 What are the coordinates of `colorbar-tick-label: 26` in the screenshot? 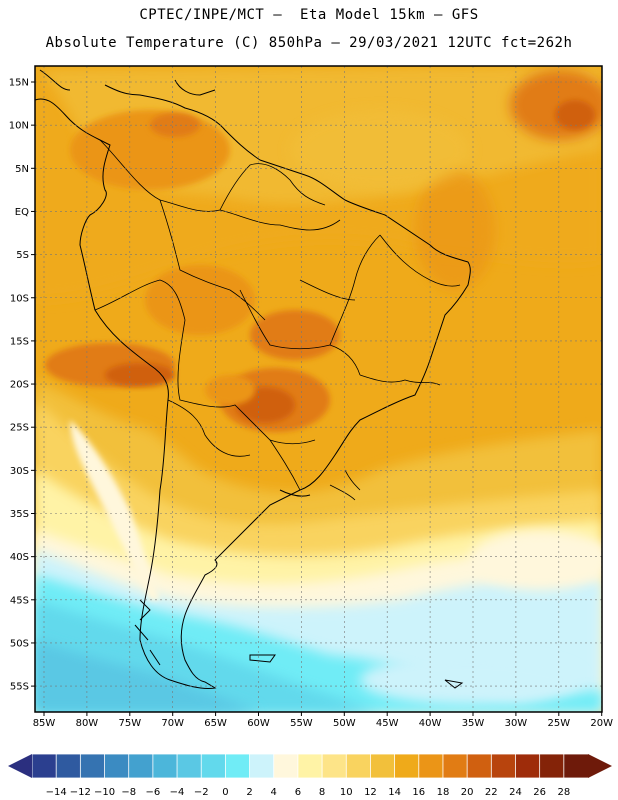 It's located at (539, 792).